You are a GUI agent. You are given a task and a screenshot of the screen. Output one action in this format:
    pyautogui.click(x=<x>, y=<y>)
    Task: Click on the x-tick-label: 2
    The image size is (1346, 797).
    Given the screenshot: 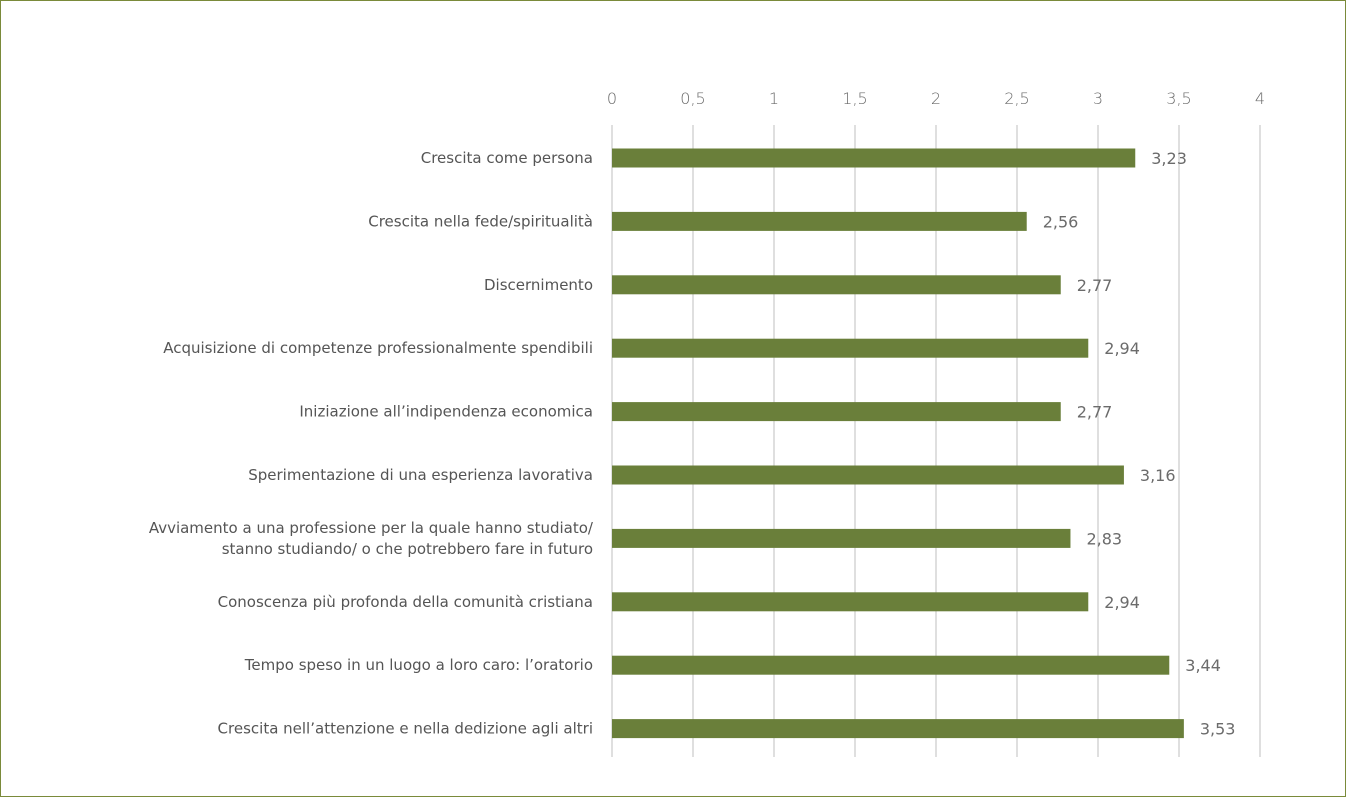 What is the action you would take?
    pyautogui.click(x=936, y=98)
    